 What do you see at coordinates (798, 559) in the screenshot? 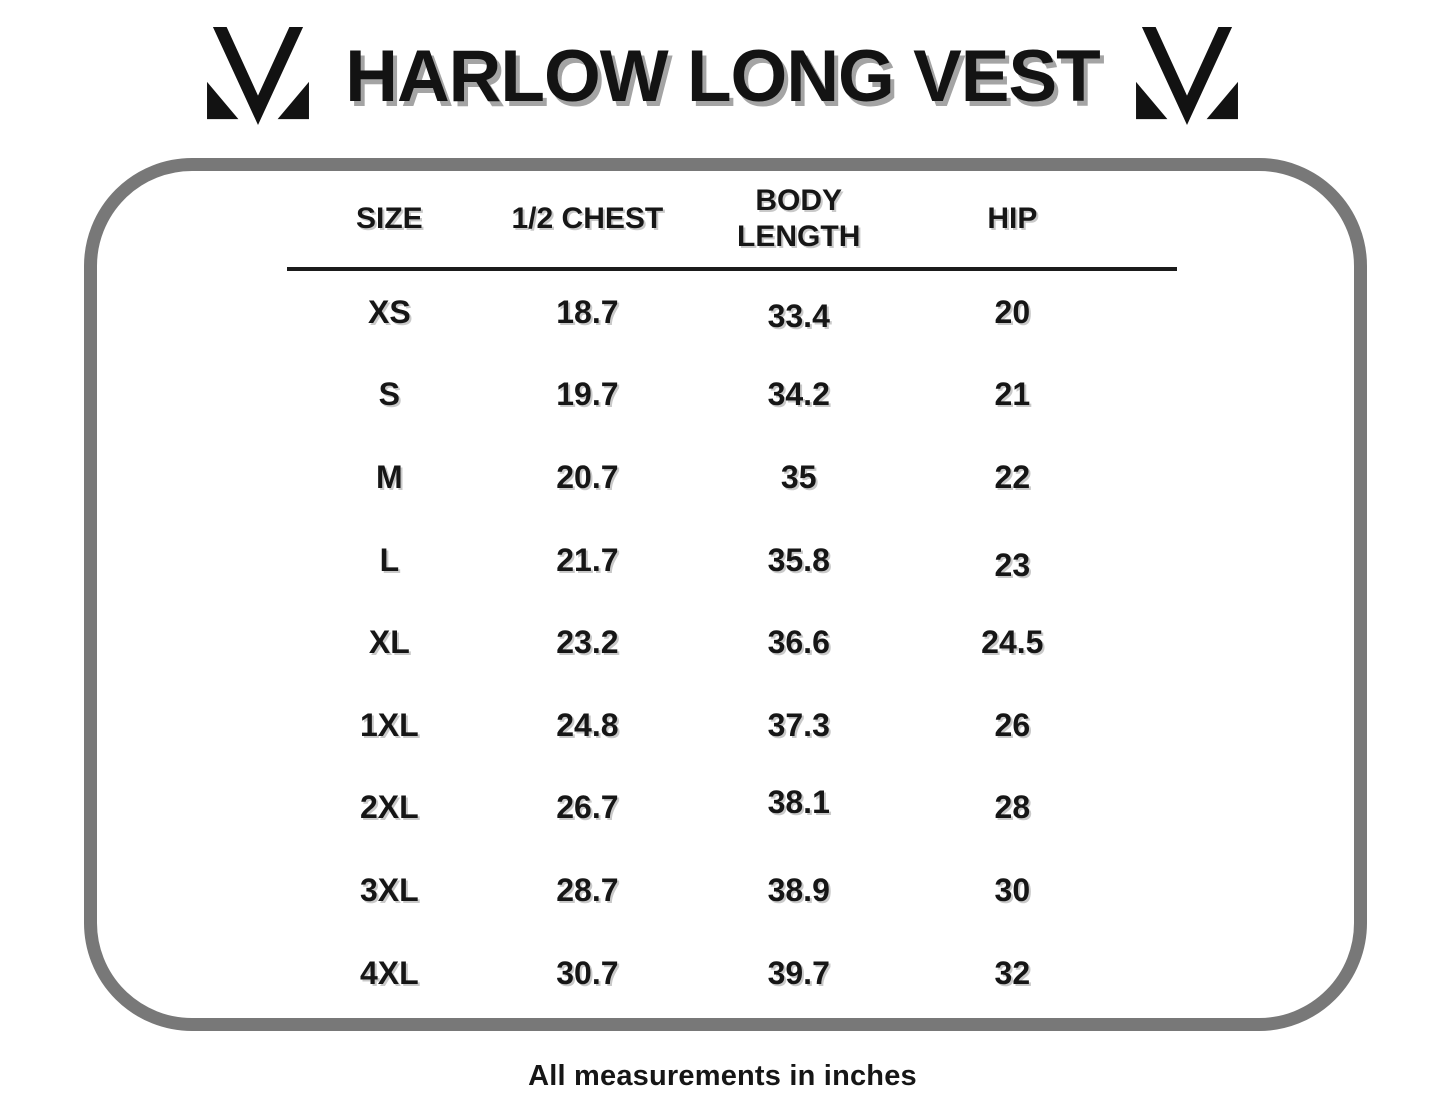
I see `body-length-value: 35.8` at bounding box center [798, 559].